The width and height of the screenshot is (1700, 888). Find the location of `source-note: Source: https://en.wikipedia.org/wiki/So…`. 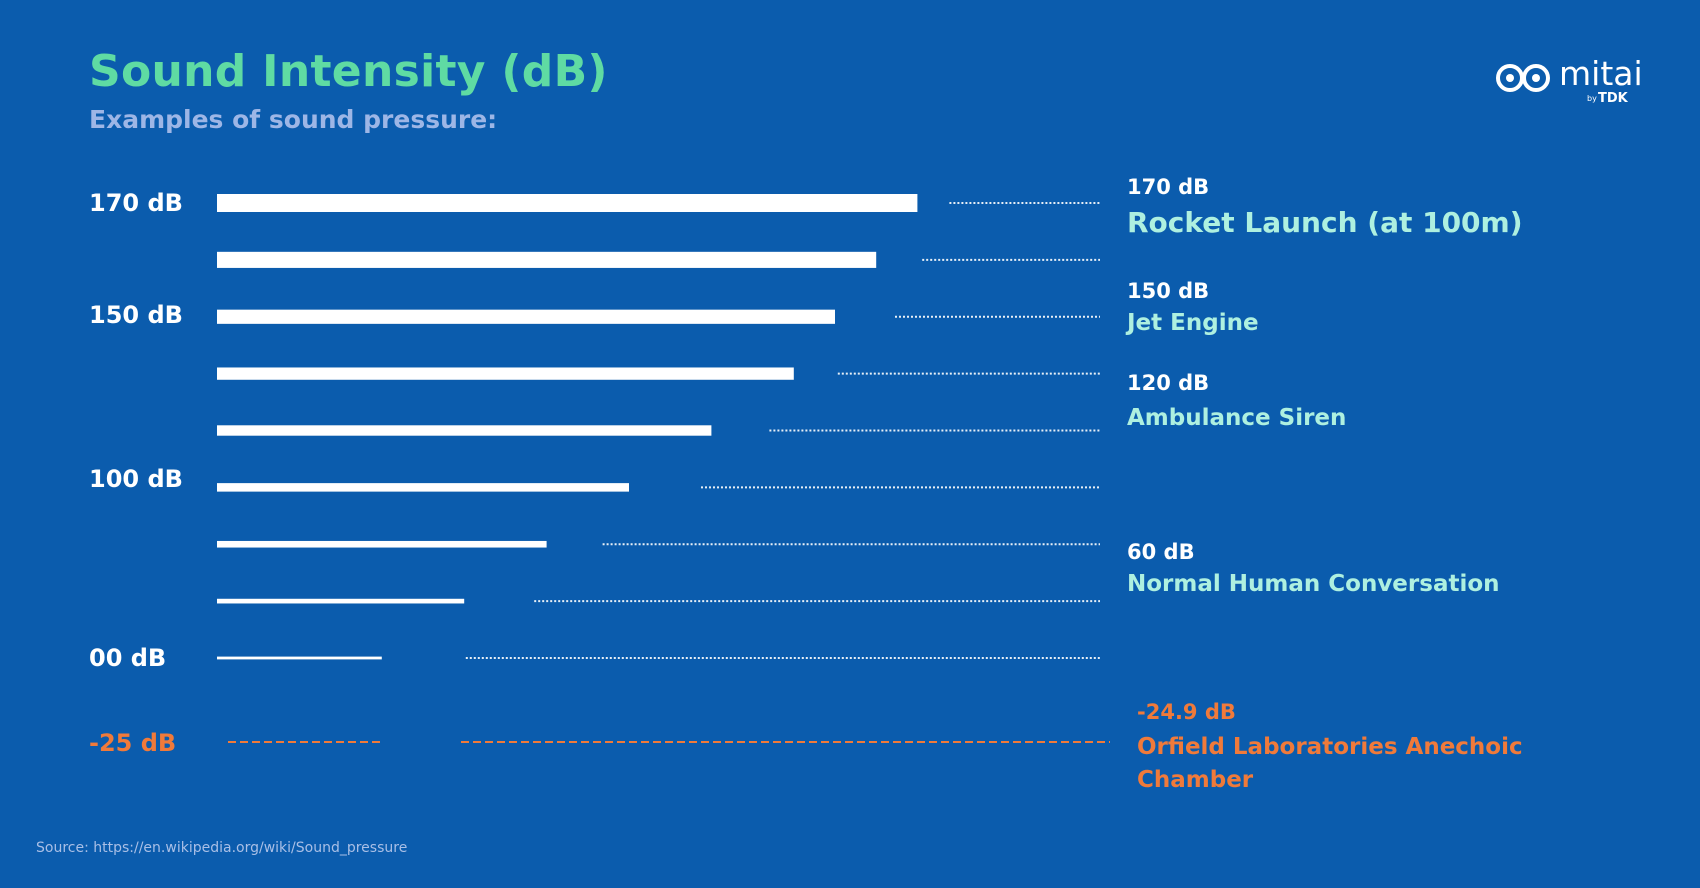

source-note: Source: https://en.wikipedia.org/wiki/So… is located at coordinates (222, 848).